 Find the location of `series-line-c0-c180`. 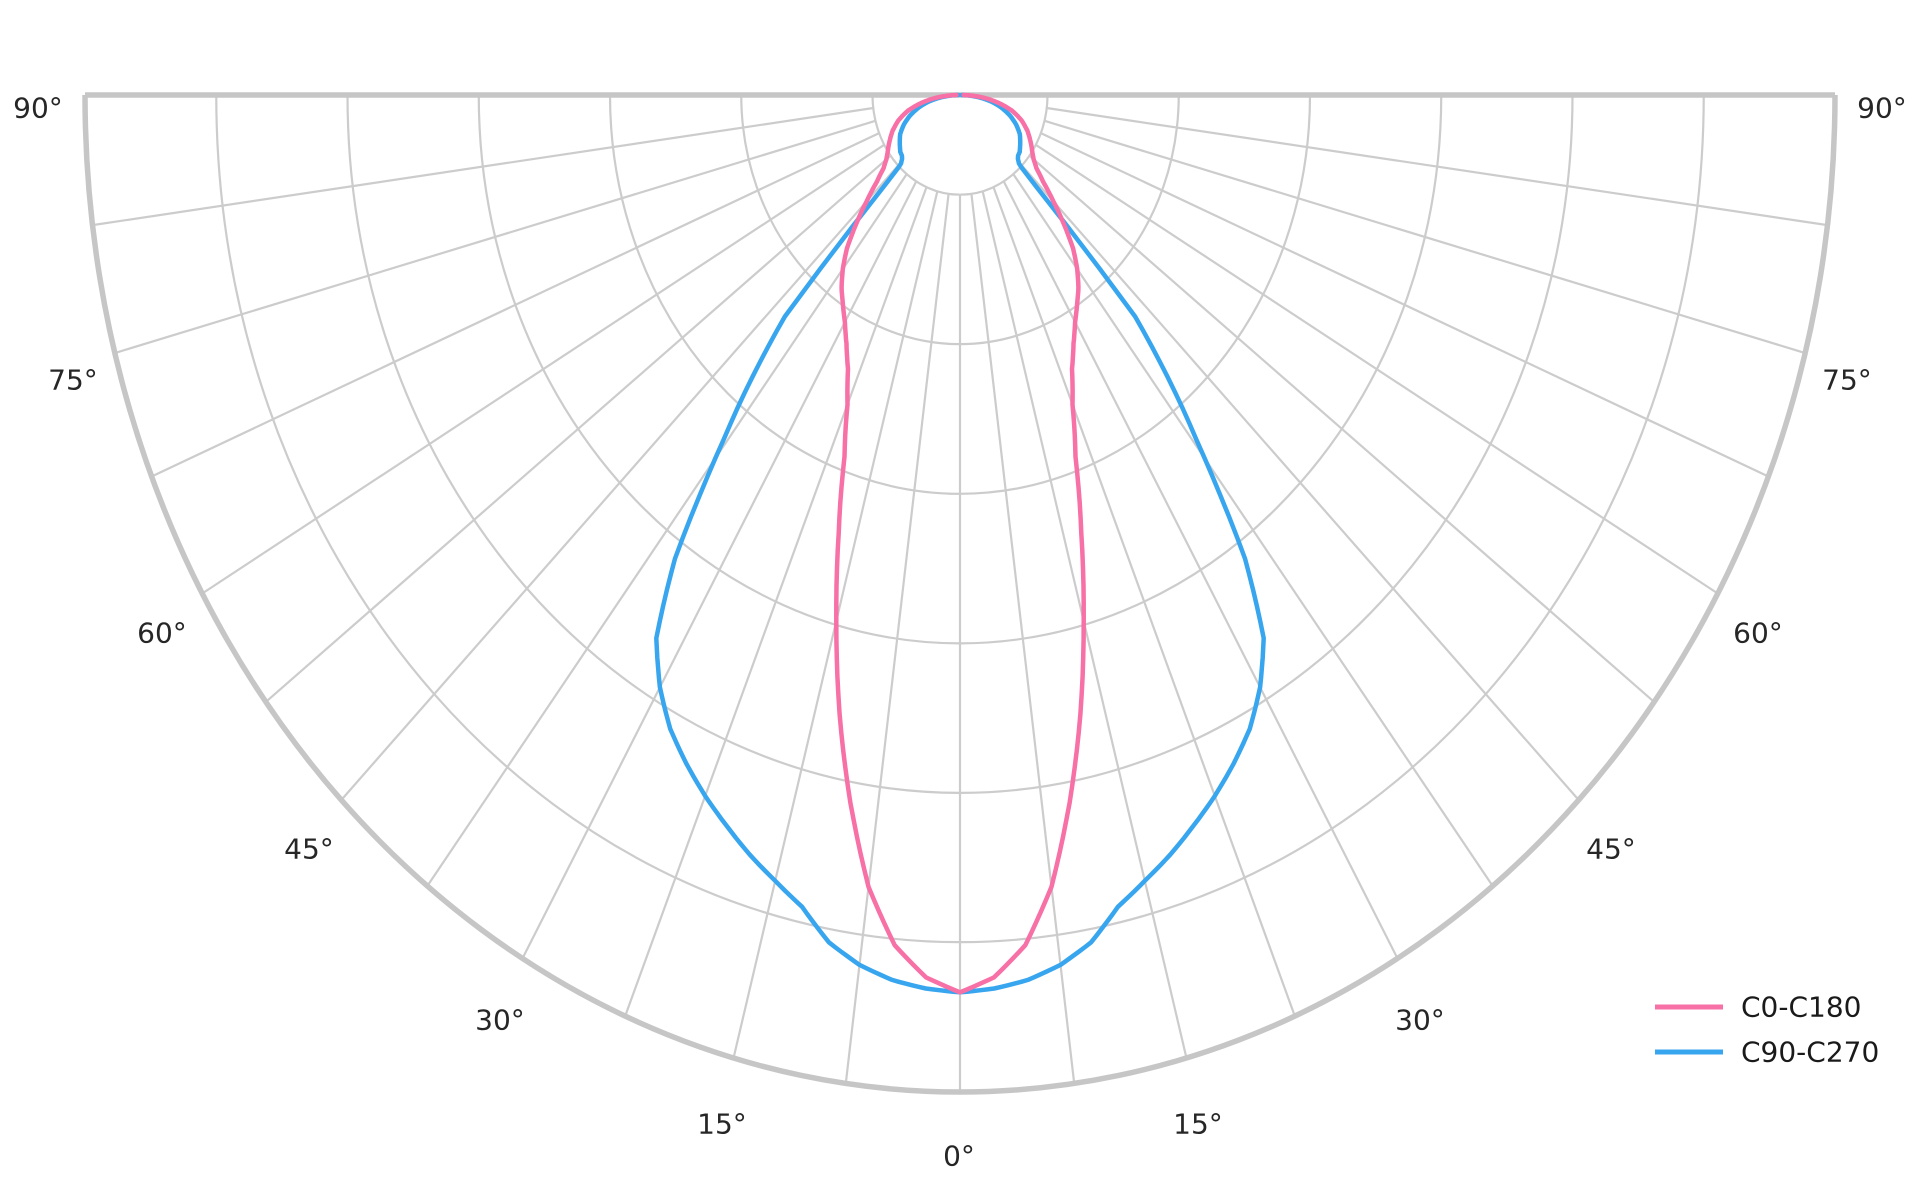

series-line-c0-c180 is located at coordinates (960, 543).